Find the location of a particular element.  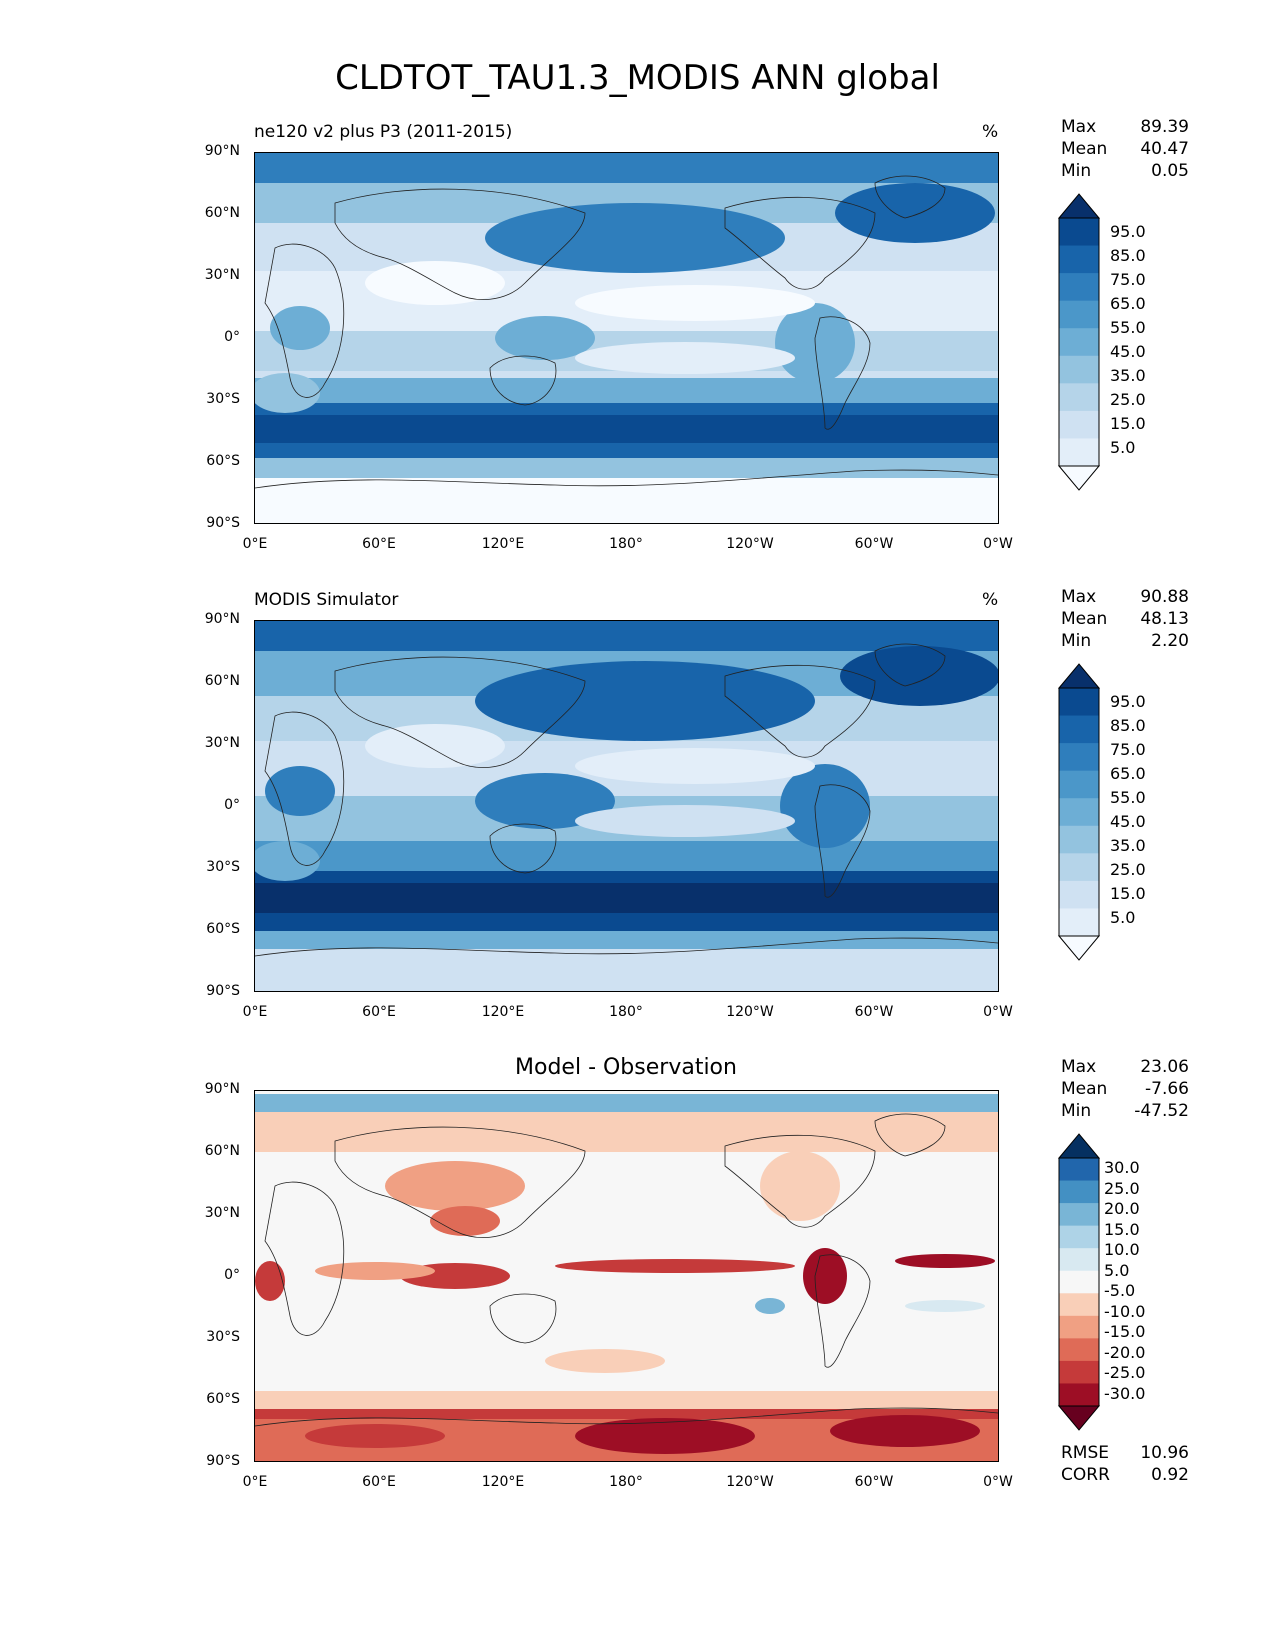

colorbar-label: 95.0 is located at coordinates (1128, 231).